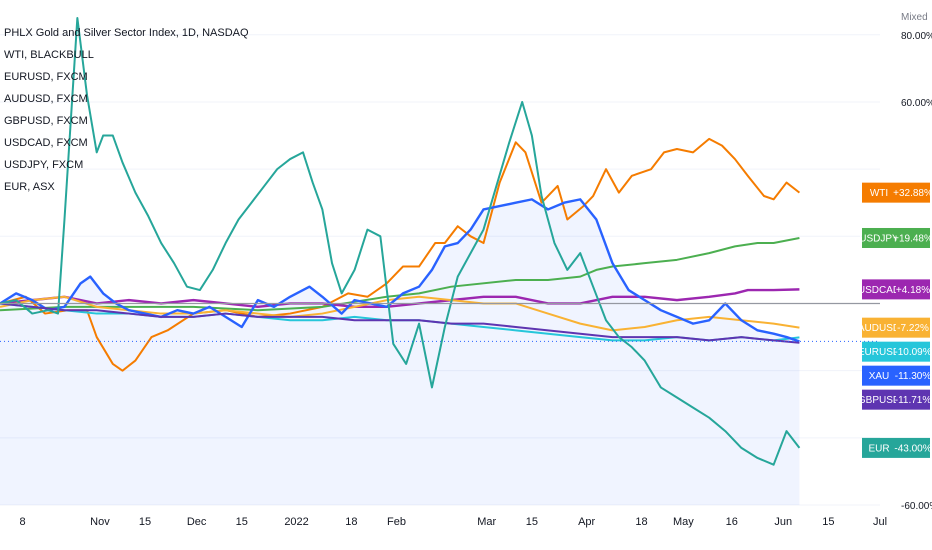 This screenshot has width=932, height=550. Describe the element at coordinates (683, 522) in the screenshot. I see `x-tick-label: May` at that location.